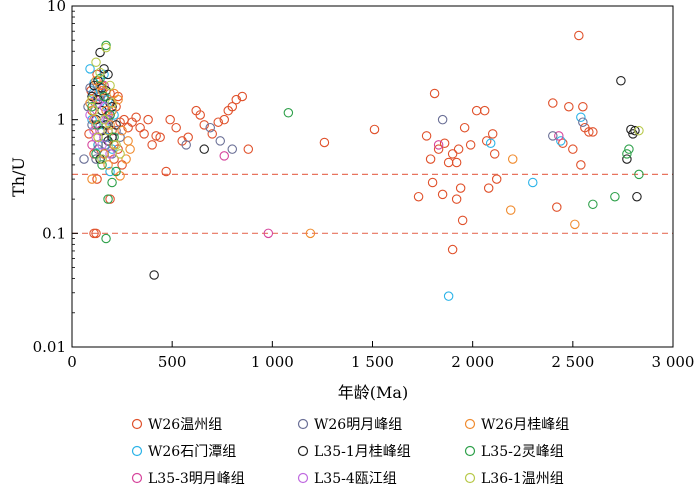 Image resolution: width=700 pixels, height=495 pixels. Describe the element at coordinates (49, 347) in the screenshot. I see `y-tick-label: 0.01` at that location.